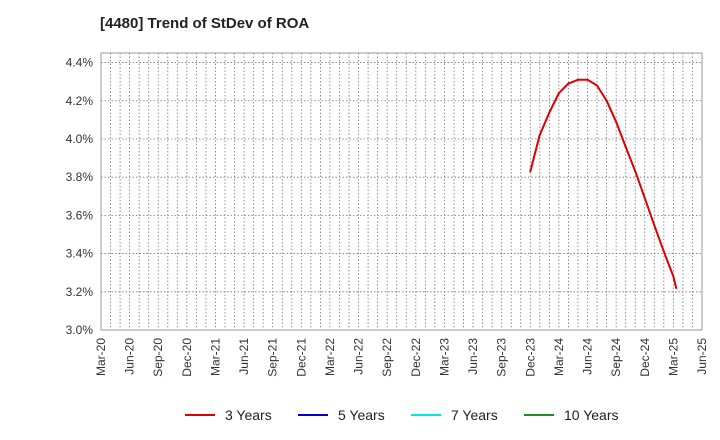  I want to click on legend: 3 Years 5 Years 7 Years 10 Years, so click(360, 415).